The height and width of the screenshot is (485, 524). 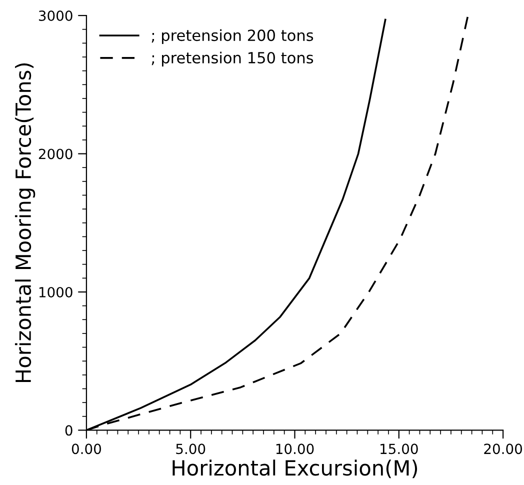 What do you see at coordinates (68, 430) in the screenshot?
I see `y-tick-label: 0` at bounding box center [68, 430].